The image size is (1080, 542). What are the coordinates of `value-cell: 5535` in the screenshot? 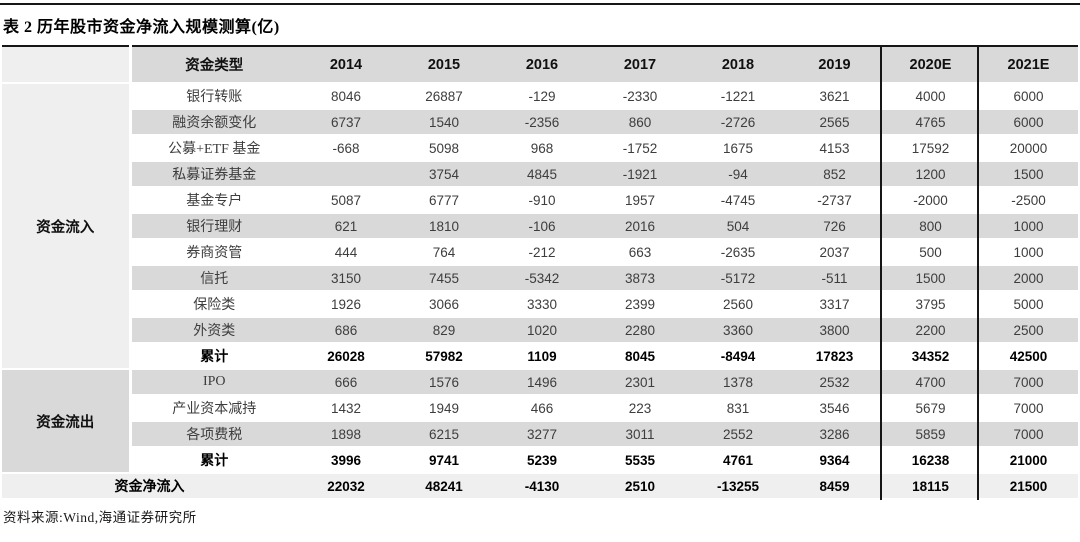 It's located at (640, 460).